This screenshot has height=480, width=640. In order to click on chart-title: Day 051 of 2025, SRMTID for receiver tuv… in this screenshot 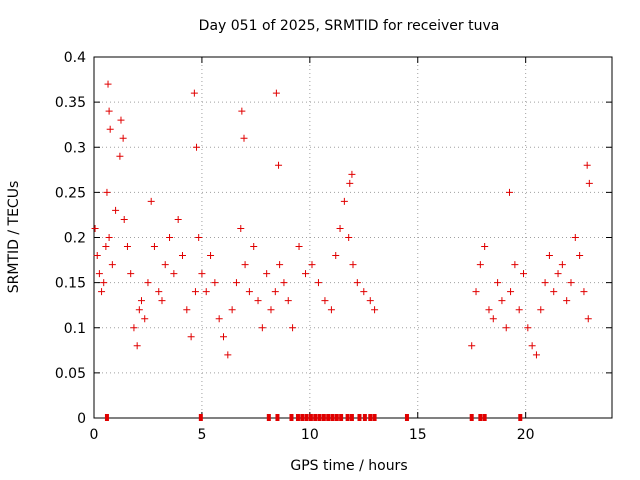, I will do `click(349, 26)`.